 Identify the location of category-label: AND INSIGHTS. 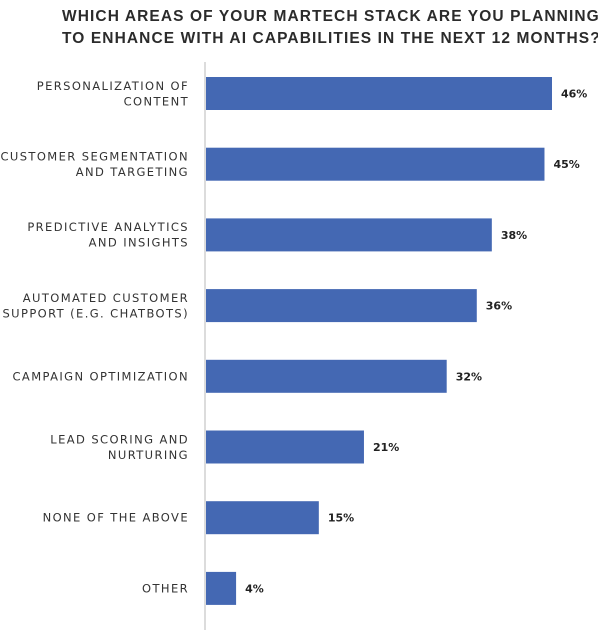
(139, 243).